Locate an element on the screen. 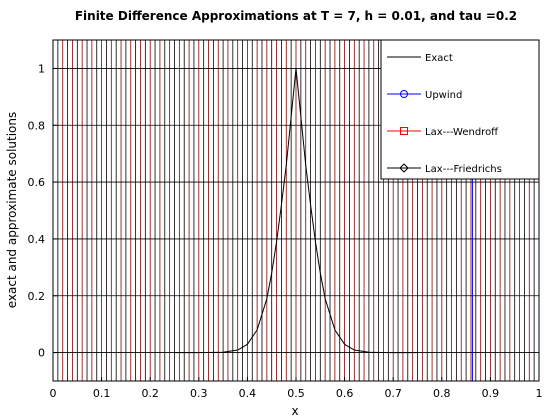 The height and width of the screenshot is (420, 560). y-axis-label: exact and approximate solutions is located at coordinates (12, 210).